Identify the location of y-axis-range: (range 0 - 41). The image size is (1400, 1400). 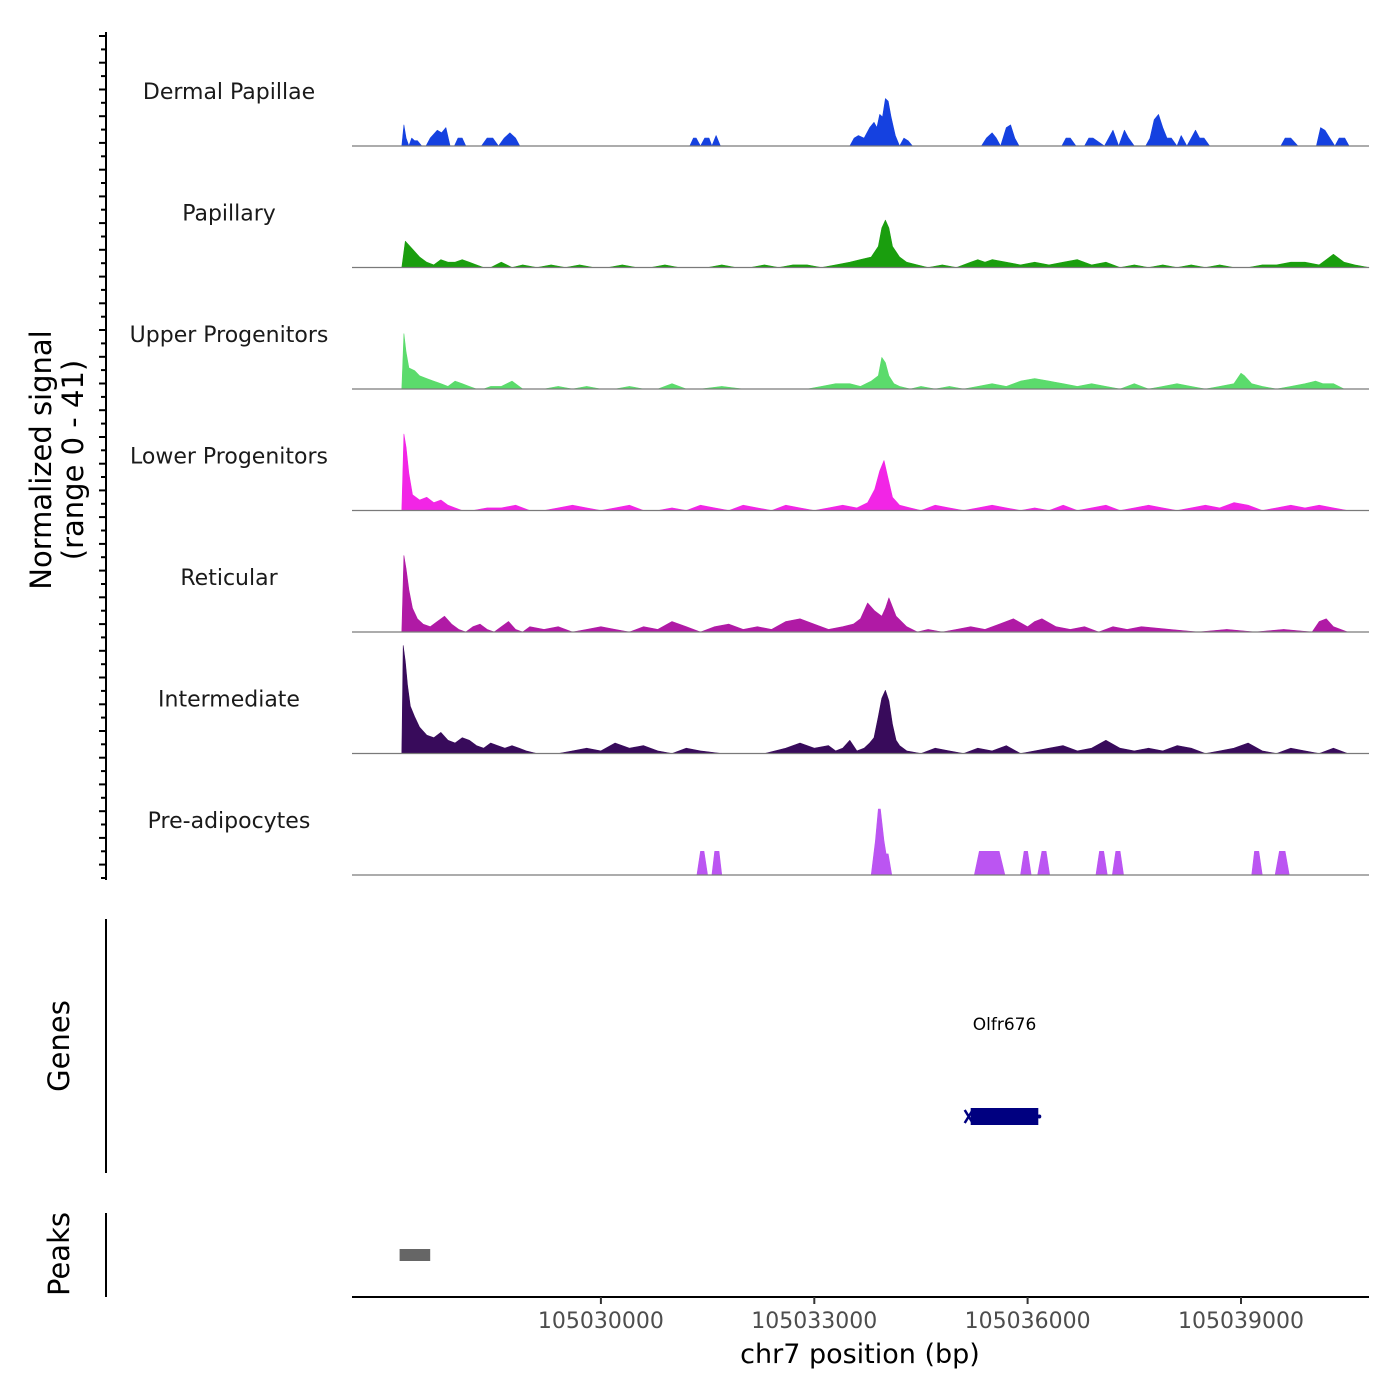
(73, 460).